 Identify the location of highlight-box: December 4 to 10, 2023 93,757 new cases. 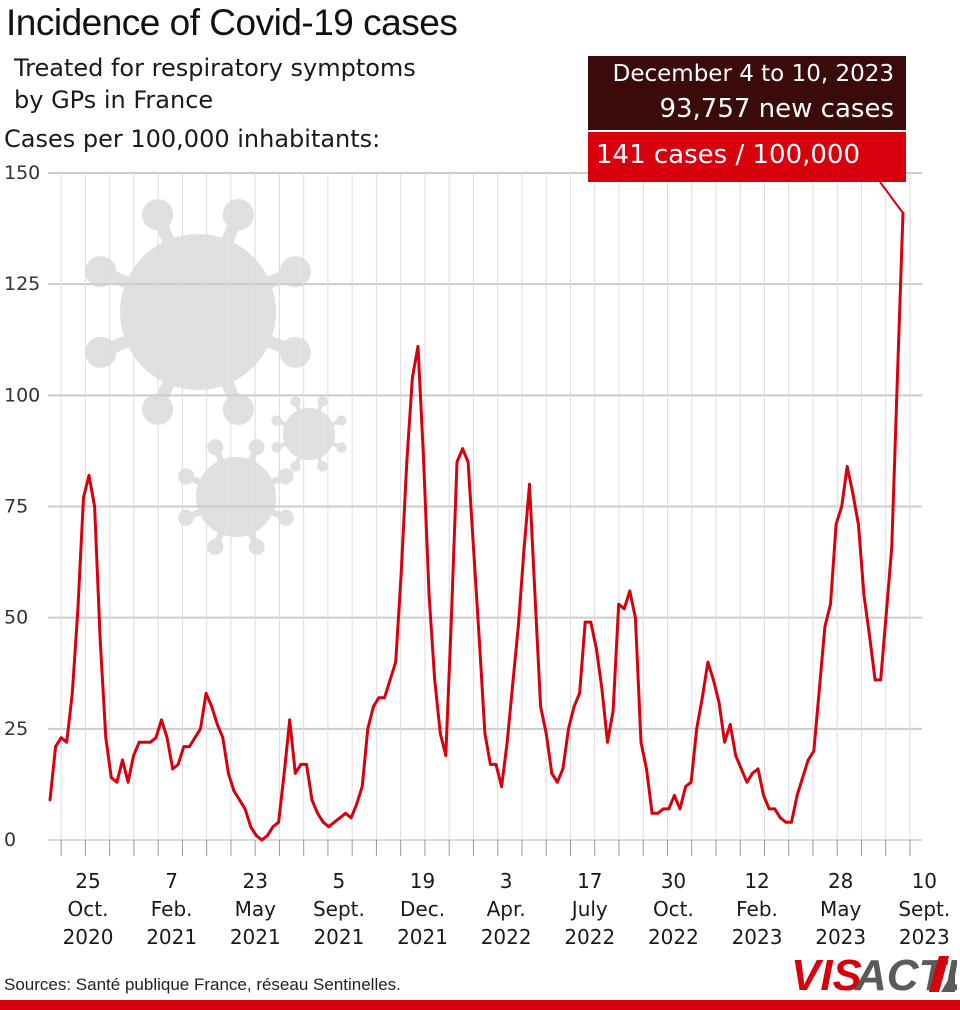
(747, 93).